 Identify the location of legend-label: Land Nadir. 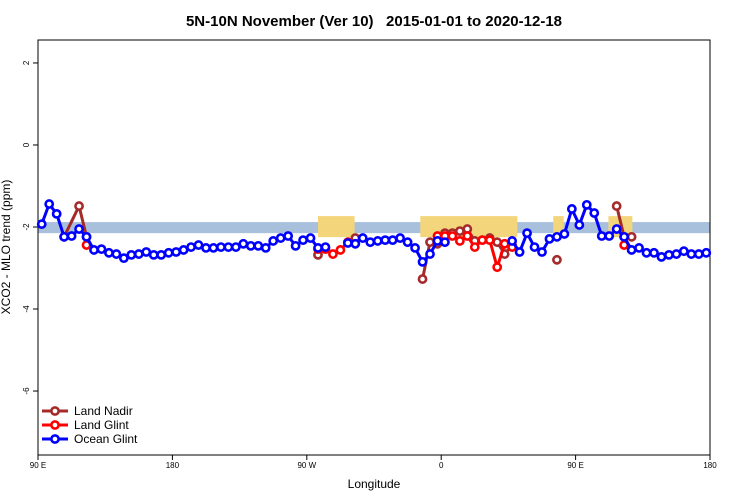
(103, 411).